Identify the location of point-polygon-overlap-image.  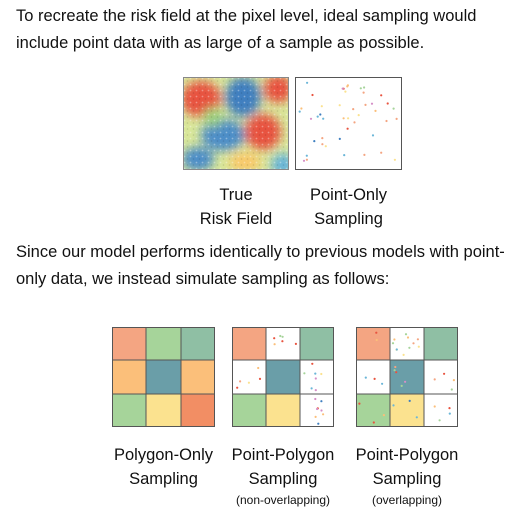
(407, 377).